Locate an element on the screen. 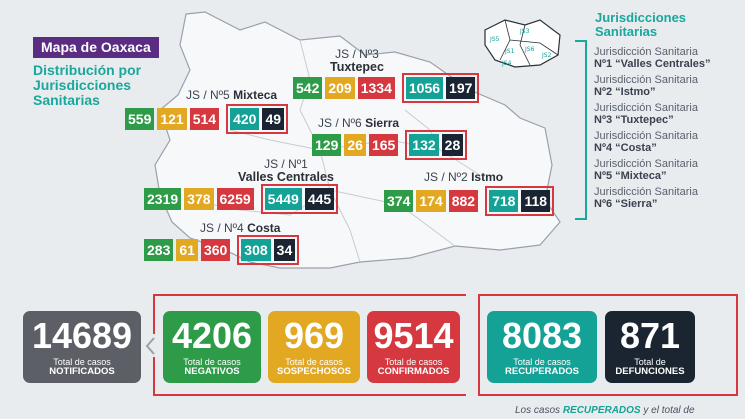 The image size is (745, 419). js-label-istmo: JS / Nº2 Istmo is located at coordinates (464, 177).